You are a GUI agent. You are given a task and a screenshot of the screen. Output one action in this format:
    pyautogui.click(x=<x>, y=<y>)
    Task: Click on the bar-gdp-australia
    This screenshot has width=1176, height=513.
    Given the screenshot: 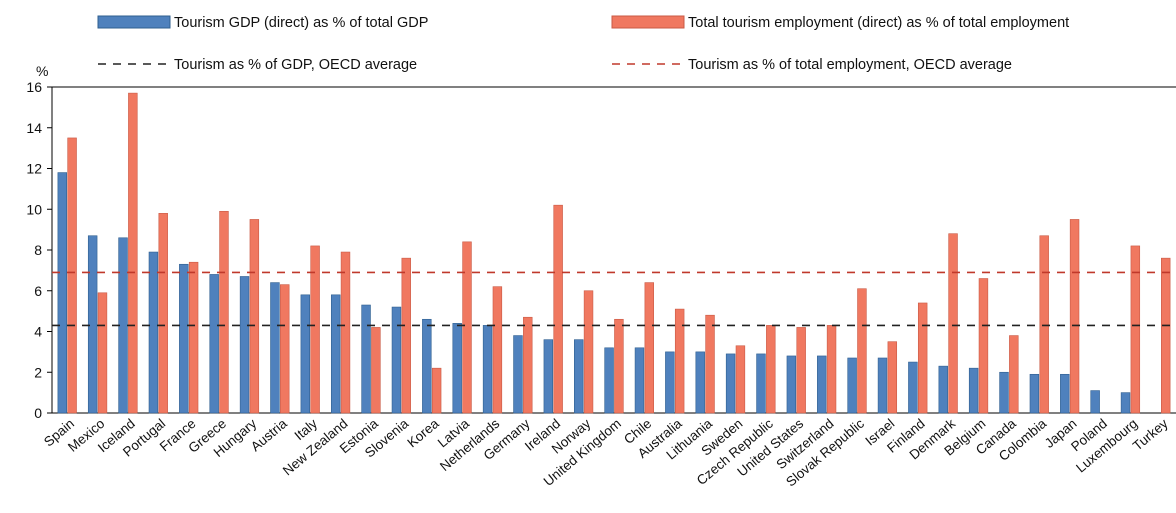 What is the action you would take?
    pyautogui.click(x=670, y=382)
    